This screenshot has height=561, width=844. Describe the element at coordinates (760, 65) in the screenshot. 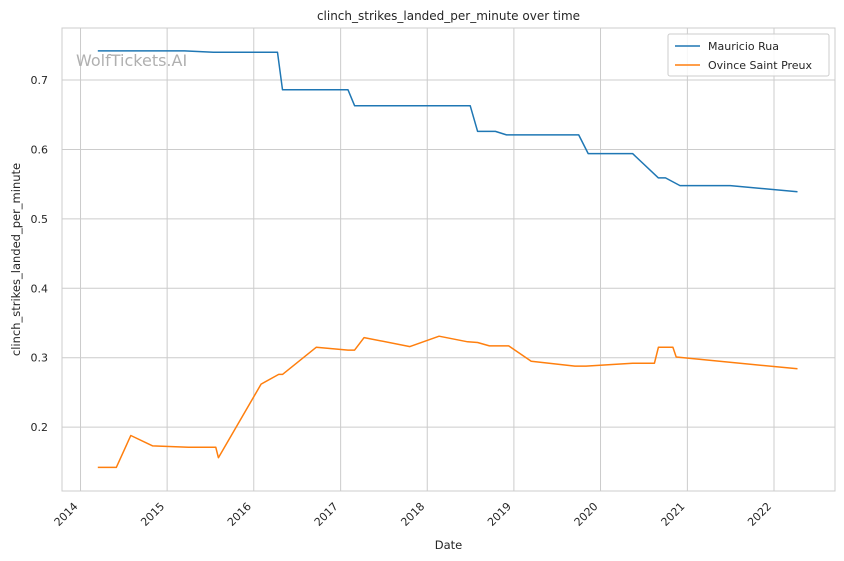

I see `legend-label-ovince-saint-preux: Ovince Saint Preux` at that location.